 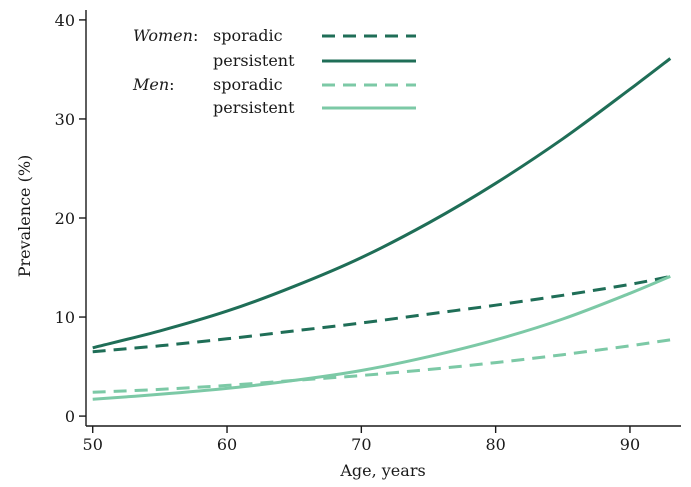 What do you see at coordinates (163, 35) in the screenshot?
I see `legend-group-label: Women` at bounding box center [163, 35].